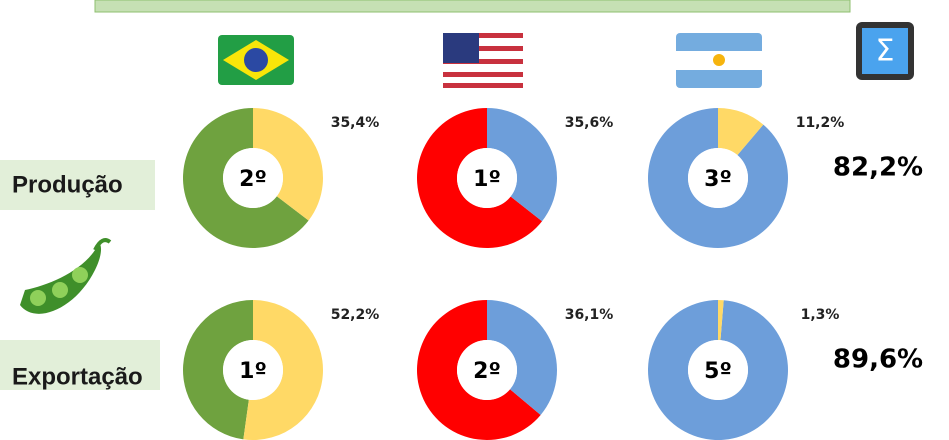 The height and width of the screenshot is (440, 949). What do you see at coordinates (355, 123) in the screenshot?
I see `value-label: 35,4%` at bounding box center [355, 123].